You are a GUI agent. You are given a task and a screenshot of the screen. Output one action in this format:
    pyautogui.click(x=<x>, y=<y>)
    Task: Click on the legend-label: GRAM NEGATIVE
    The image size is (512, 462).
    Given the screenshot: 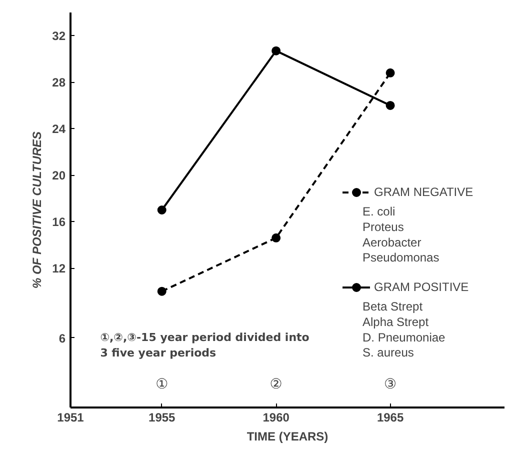 What is the action you would take?
    pyautogui.click(x=424, y=192)
    